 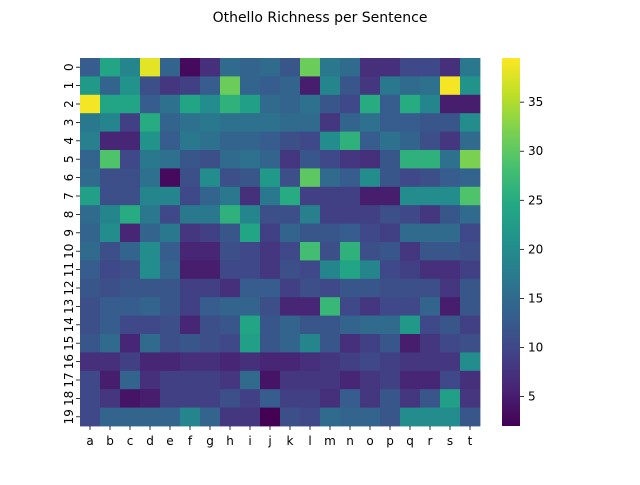 I want to click on x-tick-label: m, so click(x=330, y=441).